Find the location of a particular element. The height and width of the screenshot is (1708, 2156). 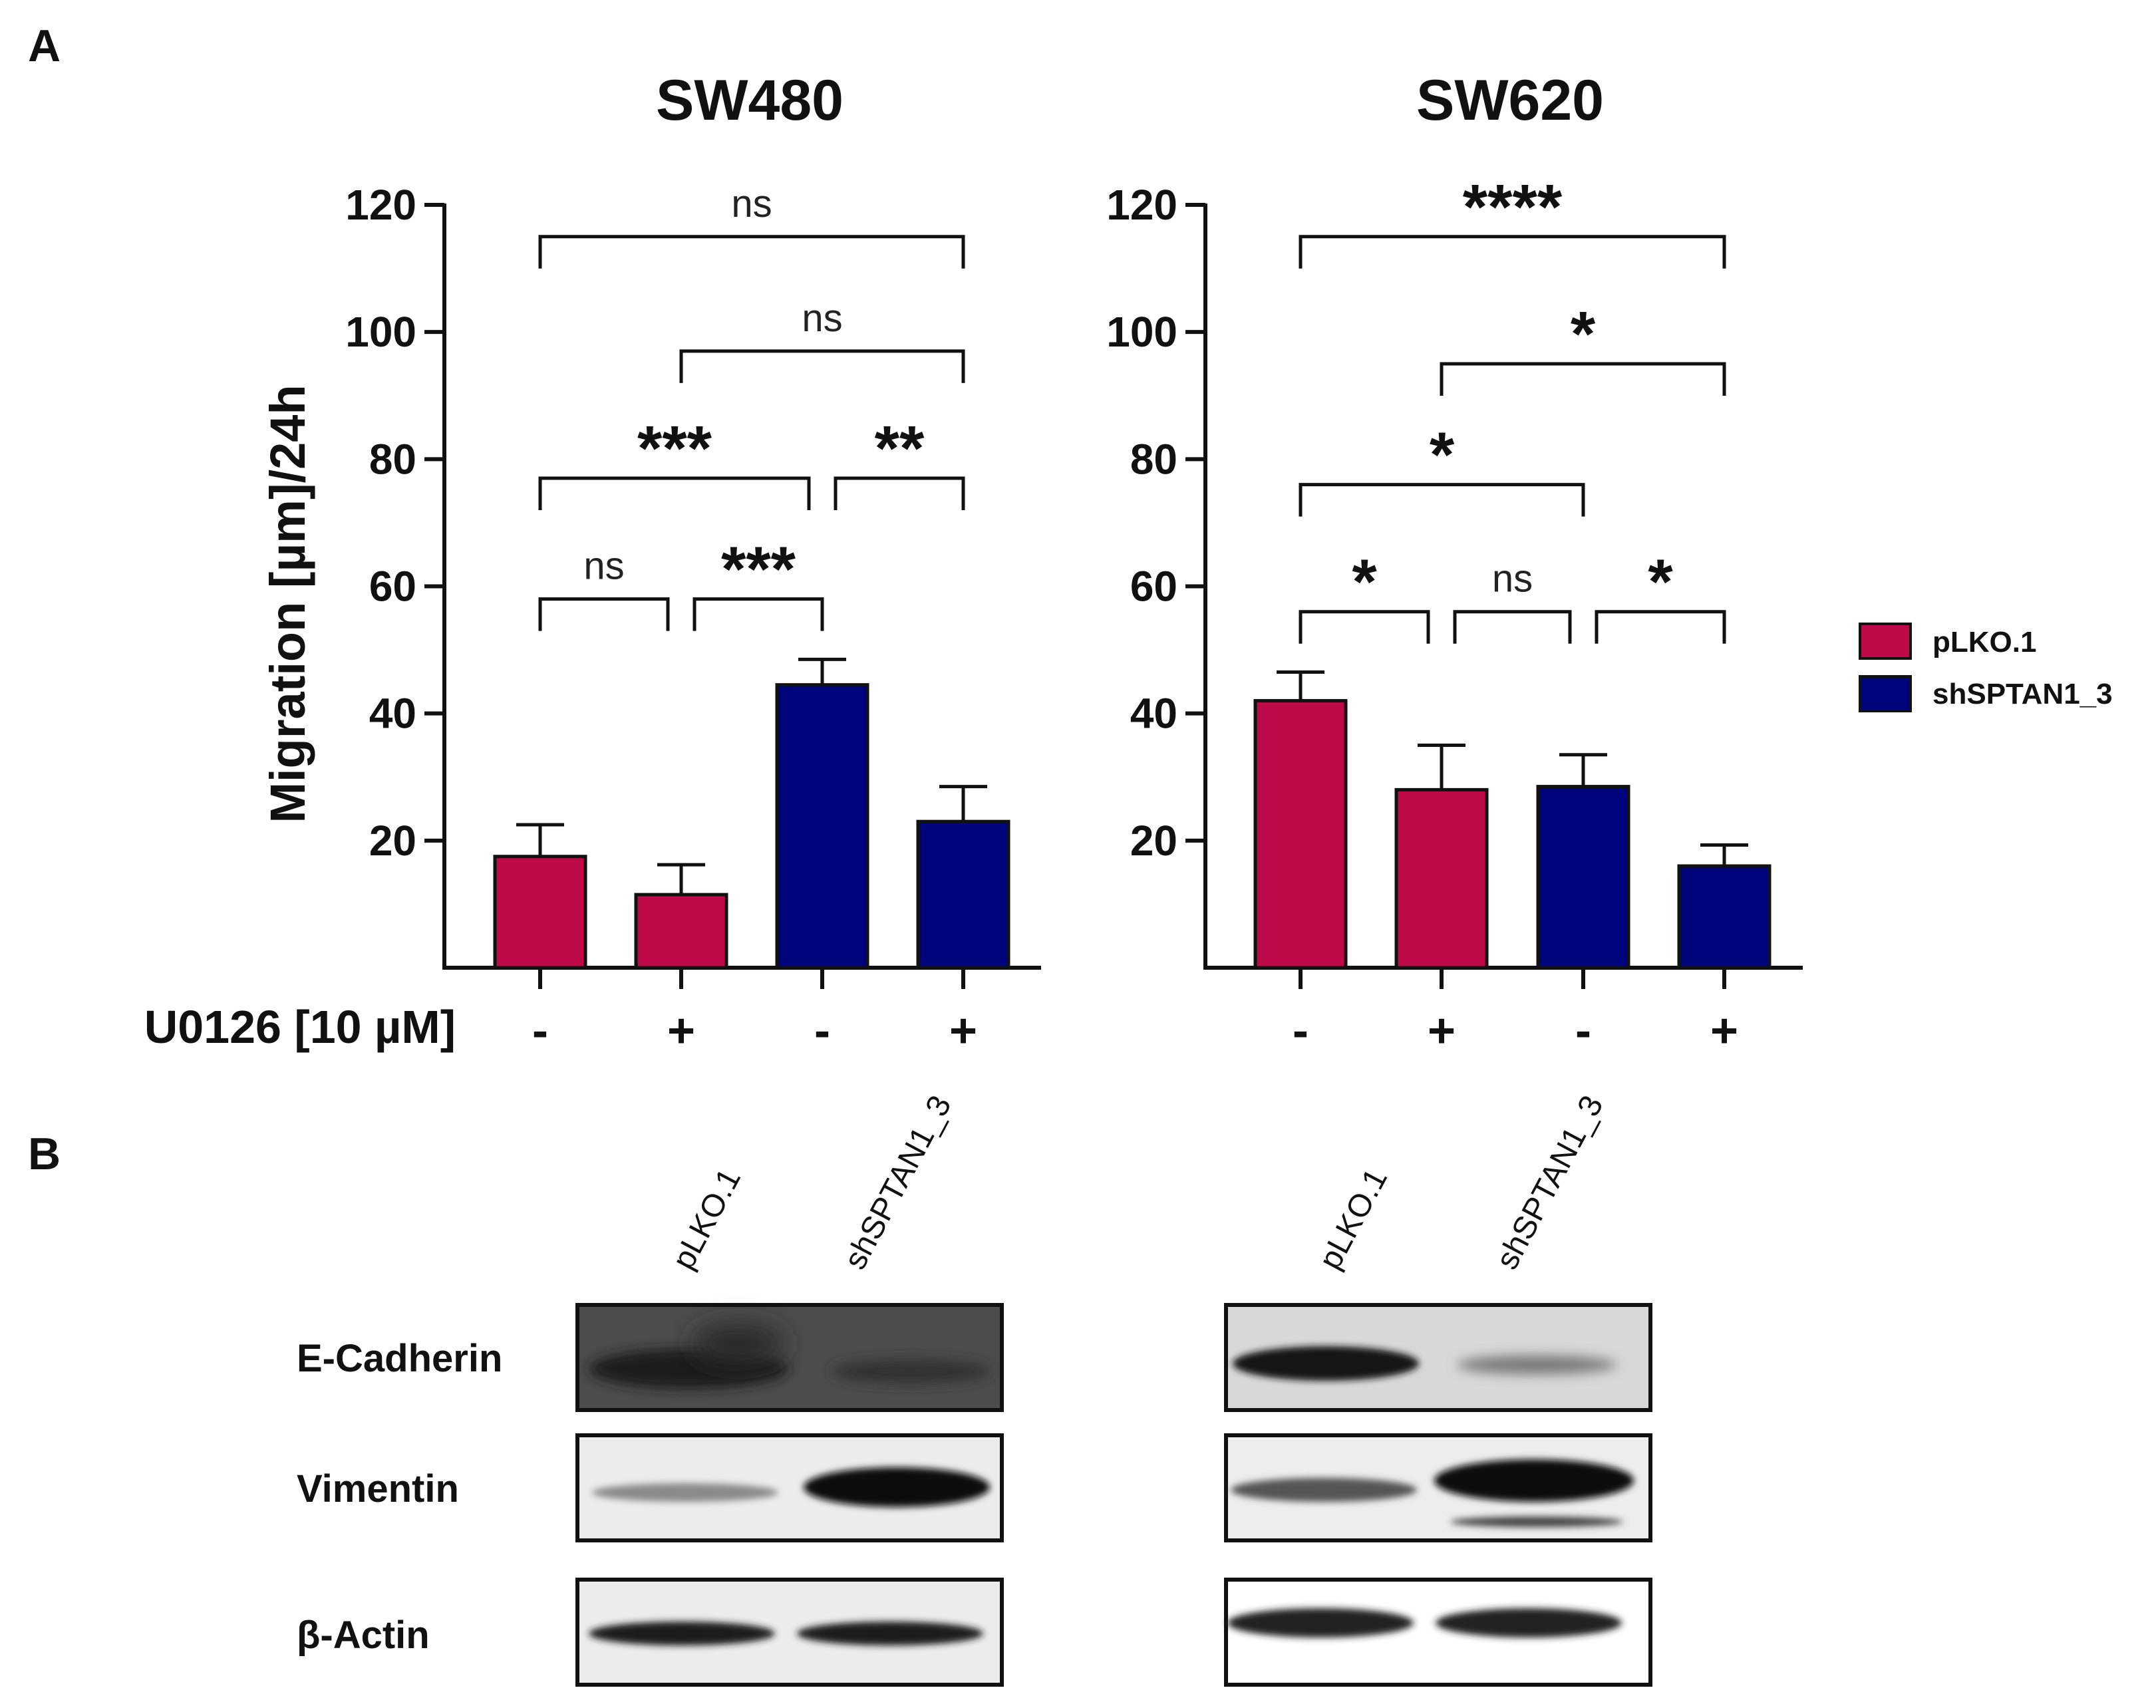

y-axis-label: Migration [µm]/24h is located at coordinates (288, 603).